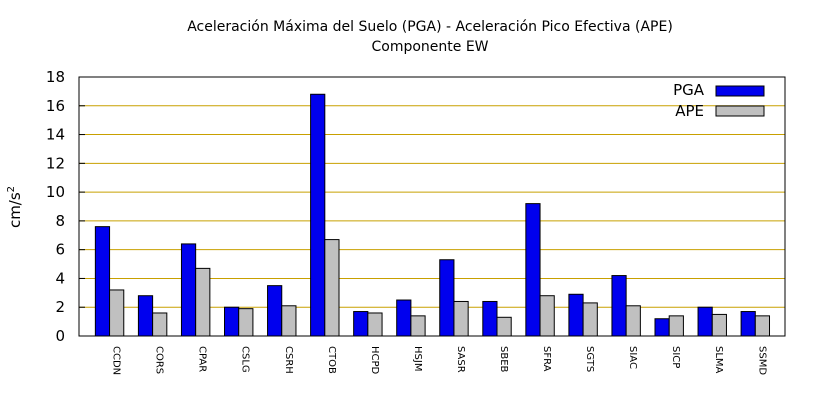 The height and width of the screenshot is (400, 820). Describe the element at coordinates (429, 47) in the screenshot. I see `chart-title-line2: Componente EW` at that location.